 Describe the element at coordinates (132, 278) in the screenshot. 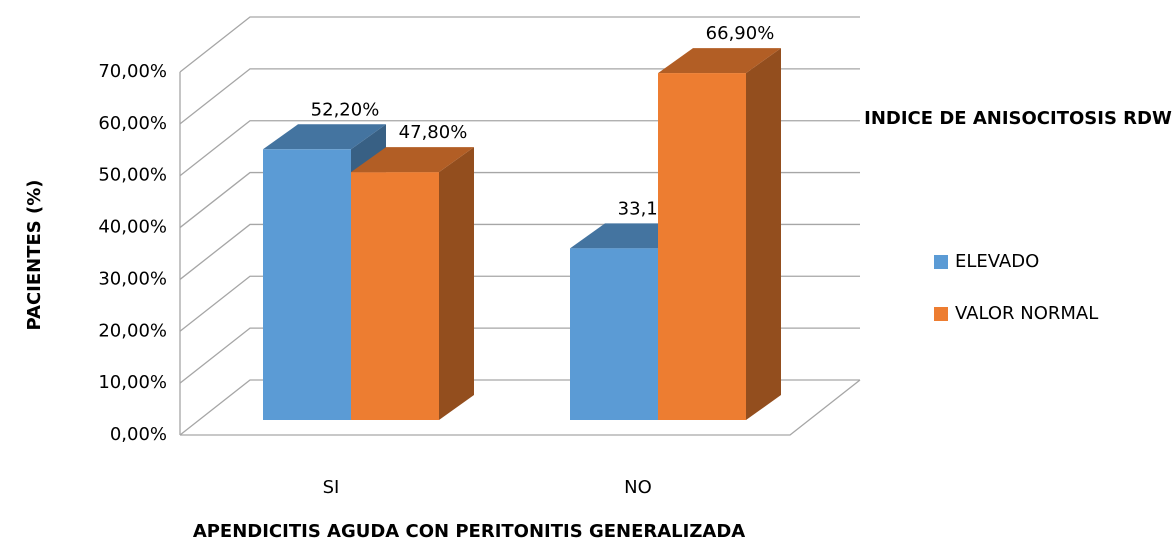

I see `y-tick-label: 30,00%` at that location.